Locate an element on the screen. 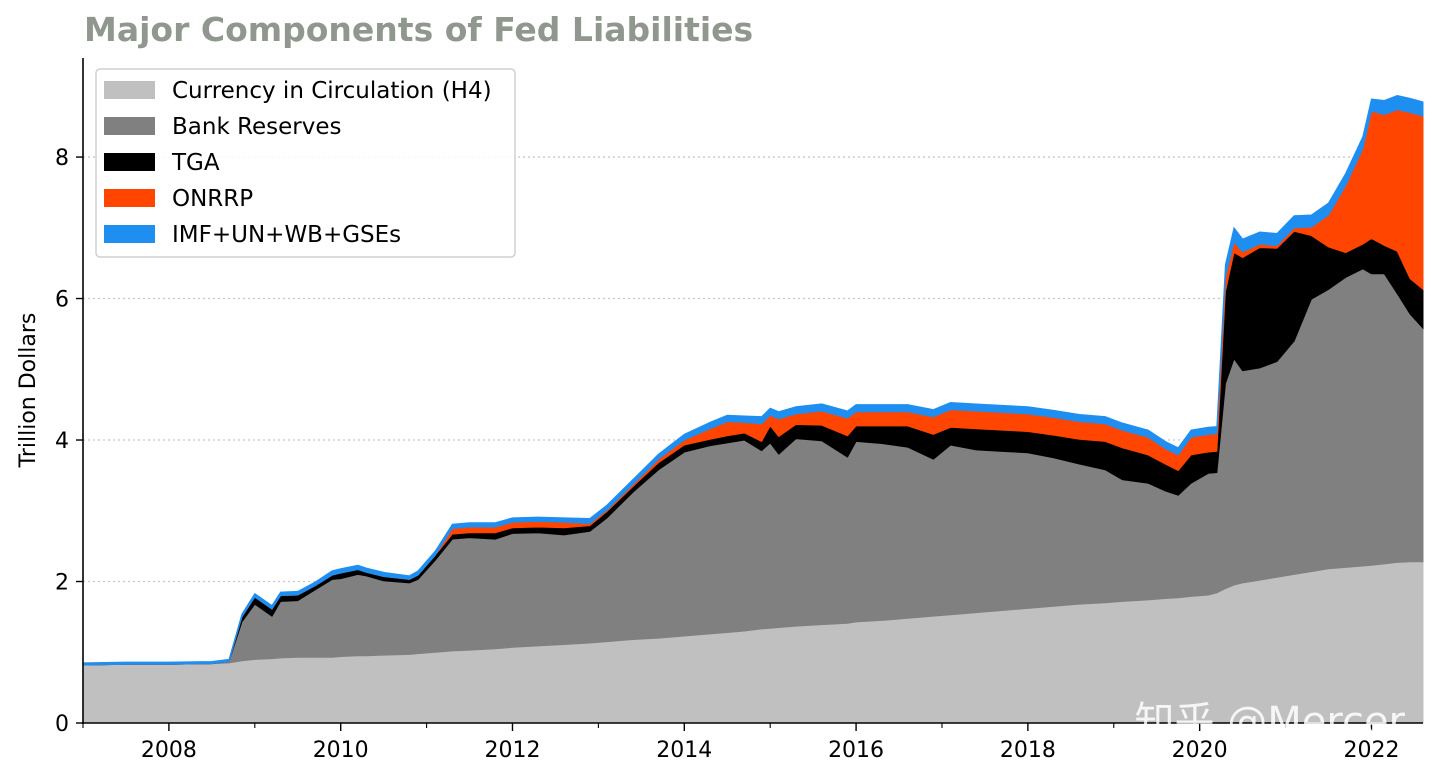 Image resolution: width=1440 pixels, height=781 pixels. chart-title: Major Components of Fed Liabilities is located at coordinates (419, 29).